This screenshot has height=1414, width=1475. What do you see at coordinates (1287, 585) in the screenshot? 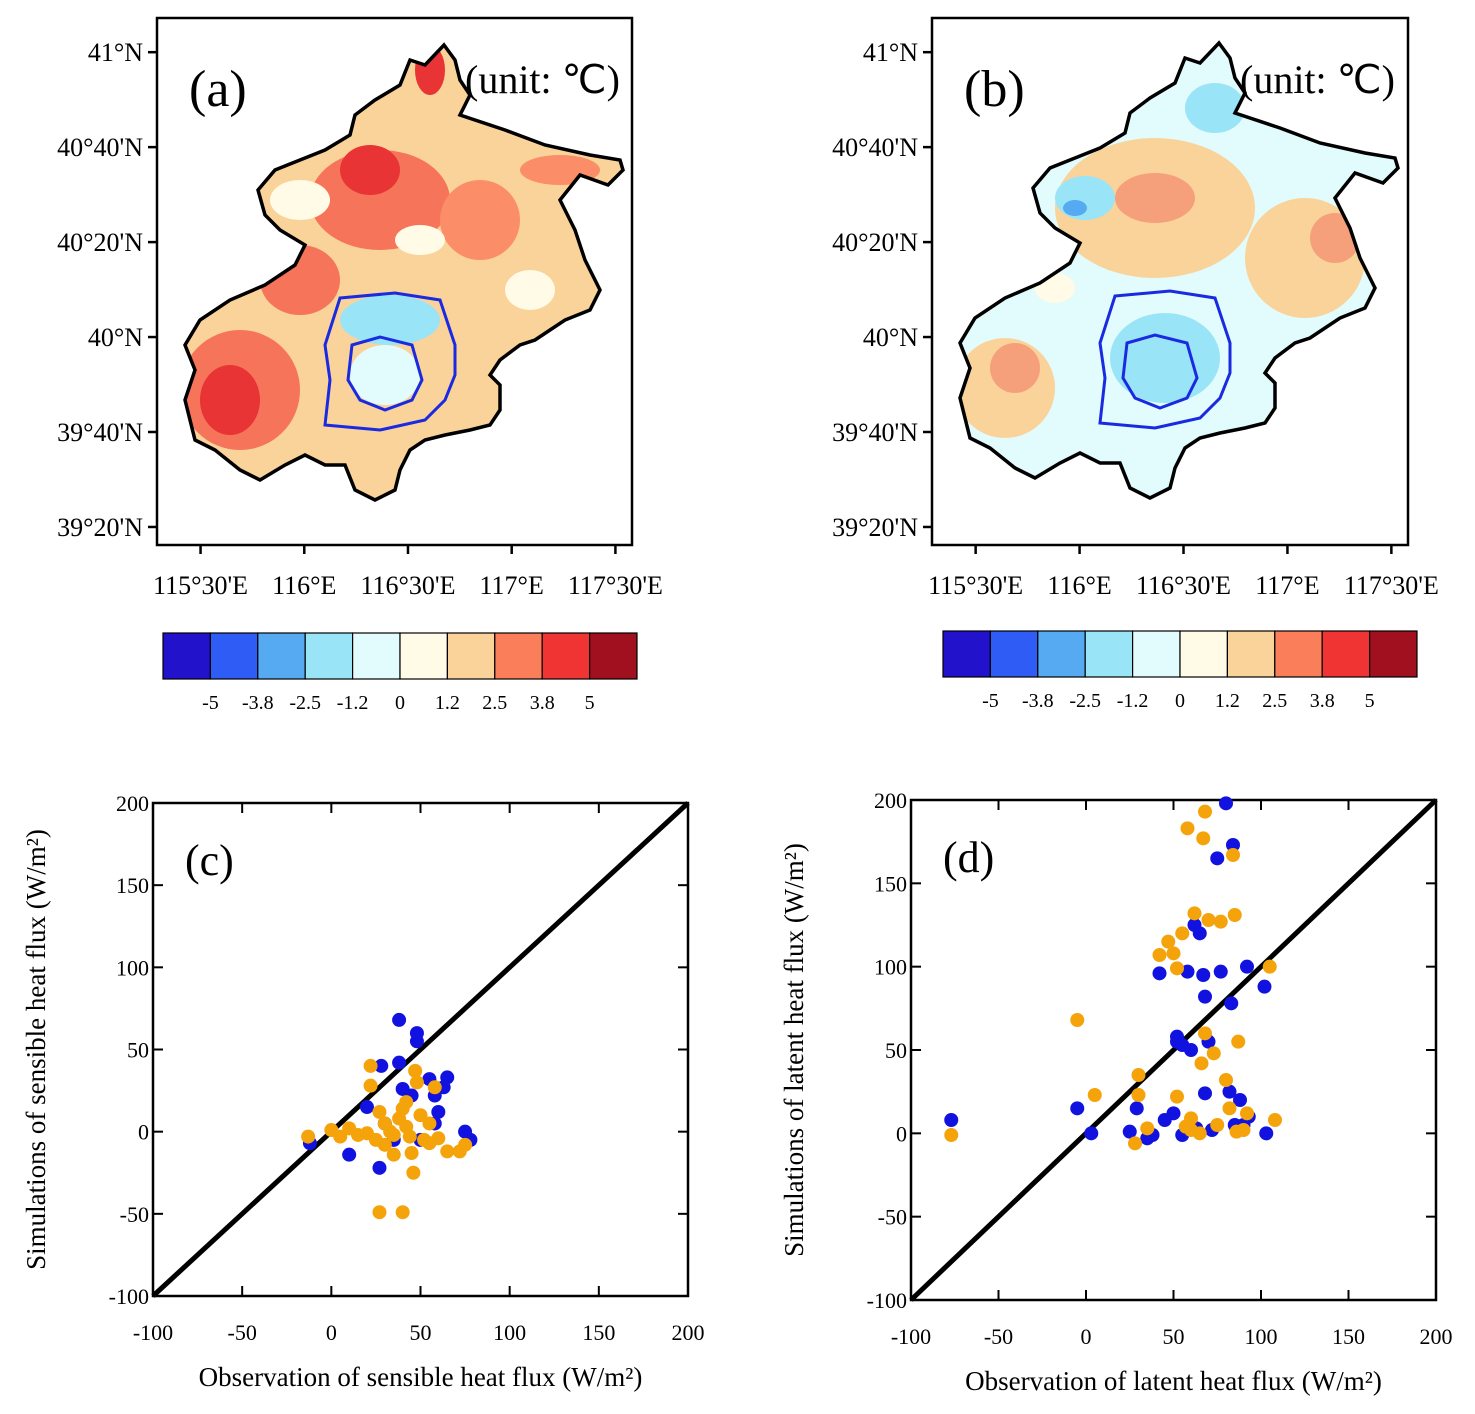
I see `x-tick-label: 117°E` at bounding box center [1287, 585].